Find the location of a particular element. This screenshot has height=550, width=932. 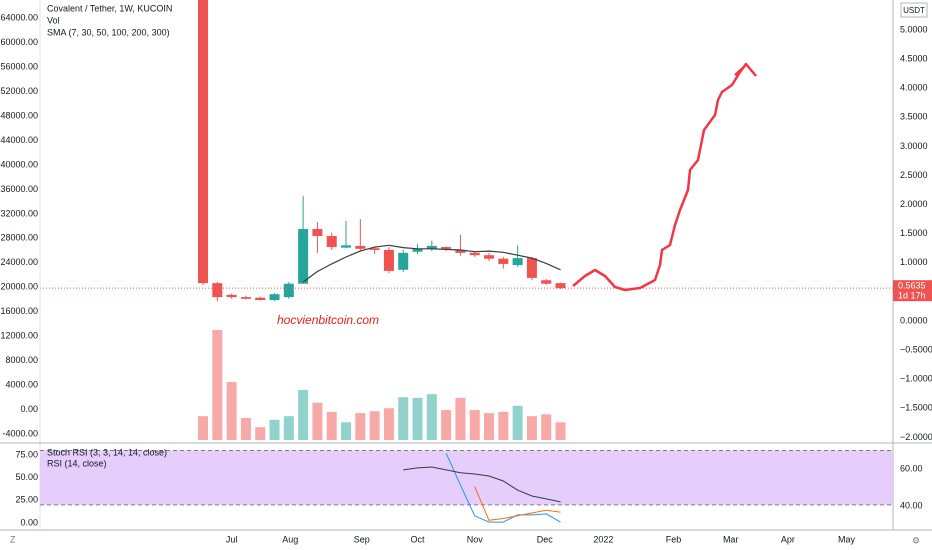

stoch-band is located at coordinates (466, 477).